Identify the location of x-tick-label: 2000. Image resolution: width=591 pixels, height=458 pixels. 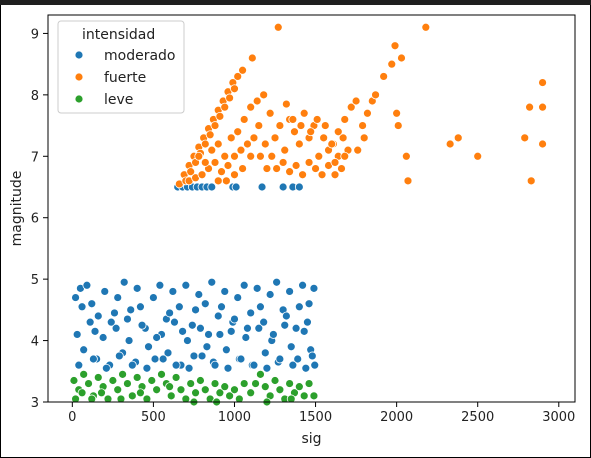
(396, 417).